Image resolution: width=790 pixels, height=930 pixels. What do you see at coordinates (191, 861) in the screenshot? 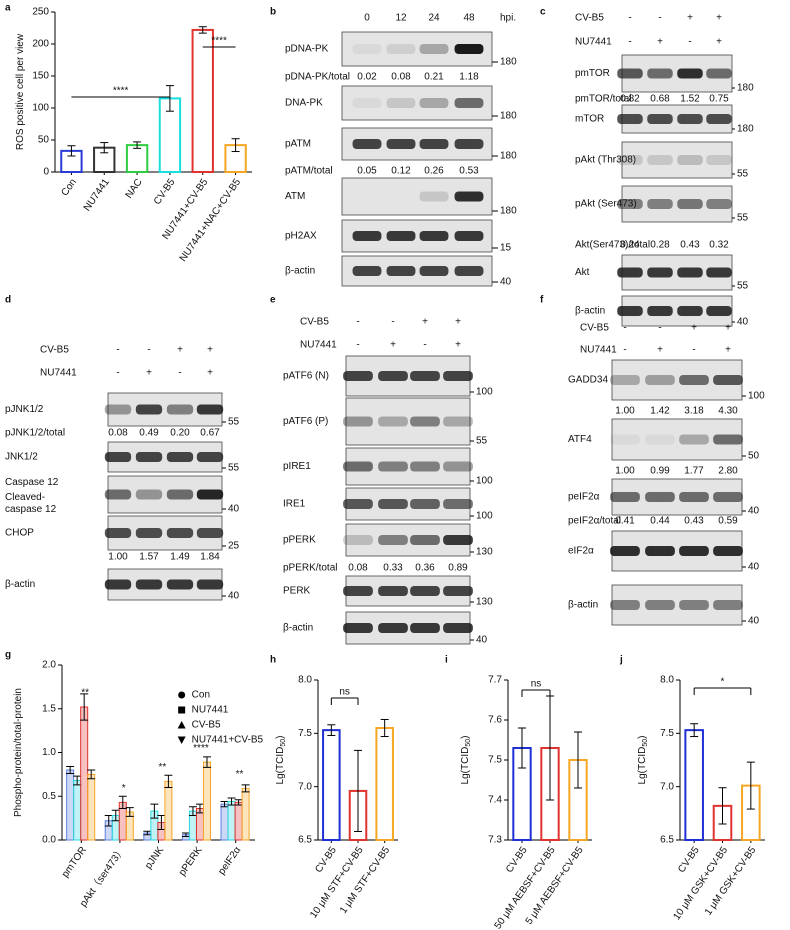
I see `x-tick-label: pPERK` at bounding box center [191, 861].